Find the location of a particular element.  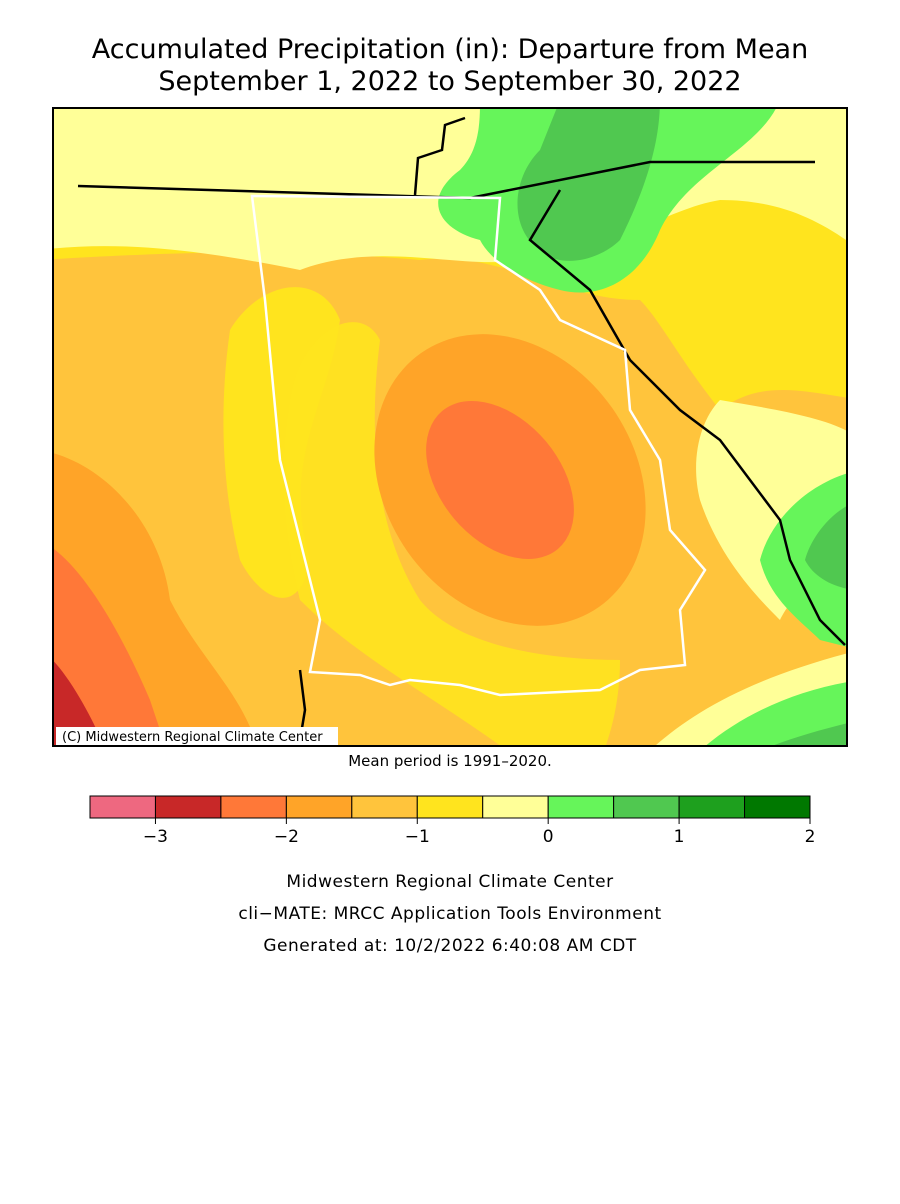

legend-tick-label: 2 is located at coordinates (810, 837).